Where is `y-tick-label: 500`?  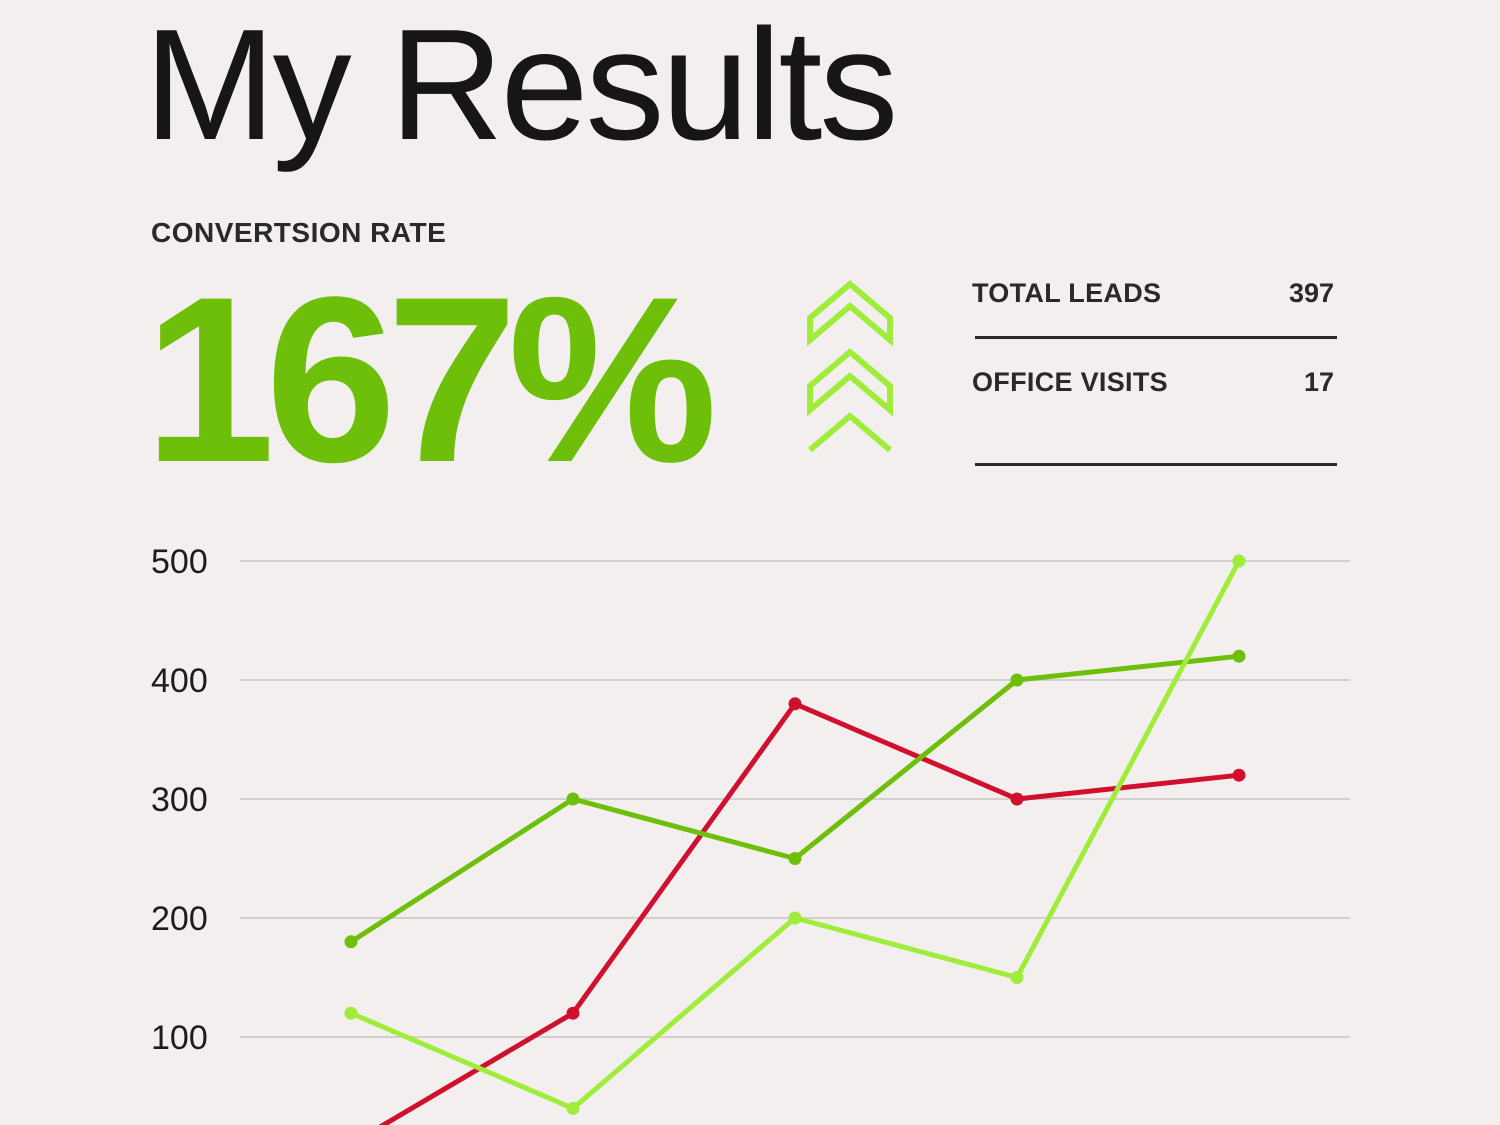 y-tick-label: 500 is located at coordinates (179, 562).